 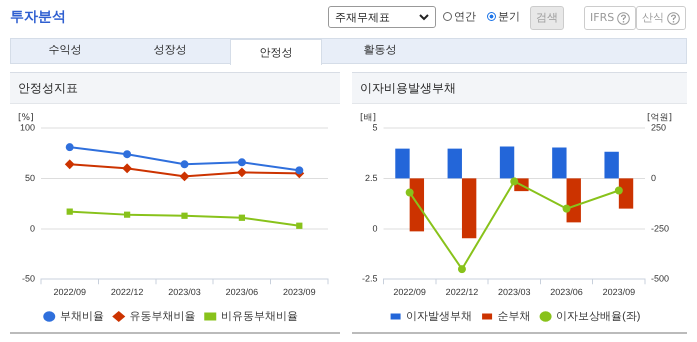 What do you see at coordinates (170, 50) in the screenshot?
I see `text: 성장성` at bounding box center [170, 50].